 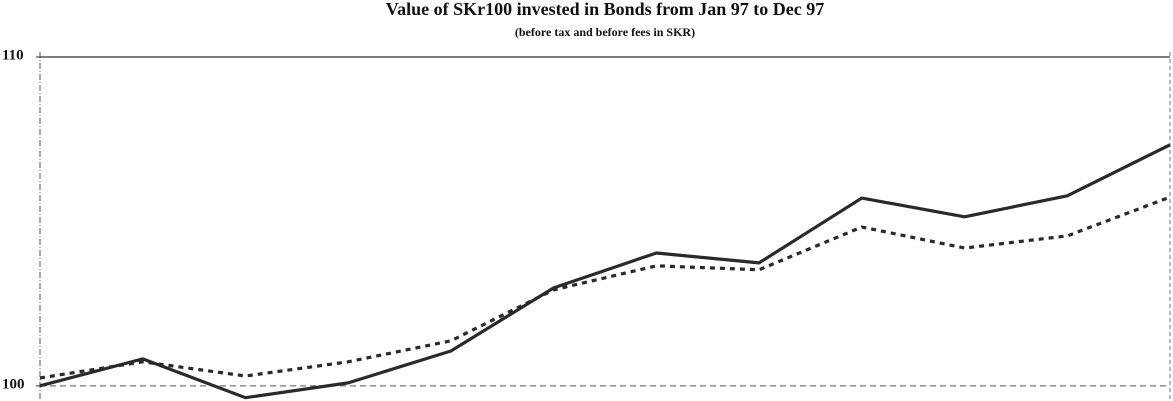 I want to click on chart-subtitle: (before tax and before fees in SKR), so click(x=605, y=32).